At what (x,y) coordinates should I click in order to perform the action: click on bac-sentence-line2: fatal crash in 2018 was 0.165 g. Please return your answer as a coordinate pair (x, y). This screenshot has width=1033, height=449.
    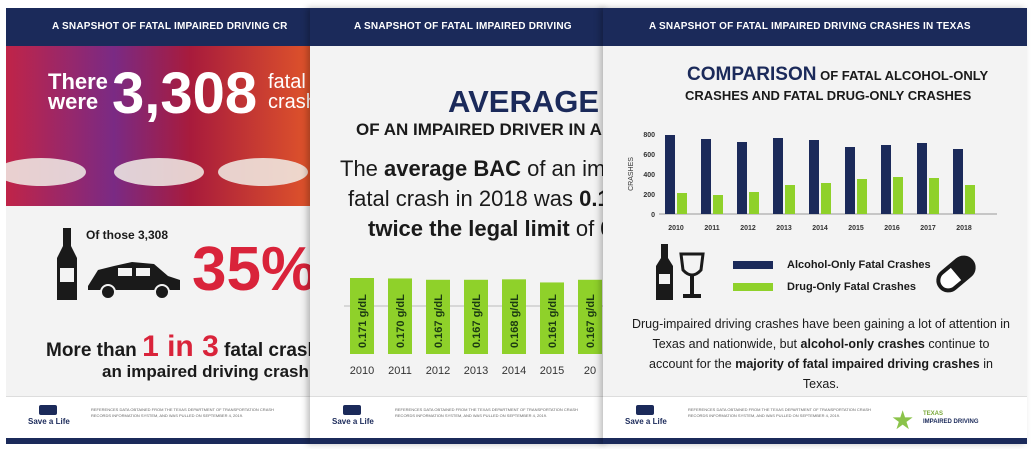
    Looking at the image, I should click on (478, 198).